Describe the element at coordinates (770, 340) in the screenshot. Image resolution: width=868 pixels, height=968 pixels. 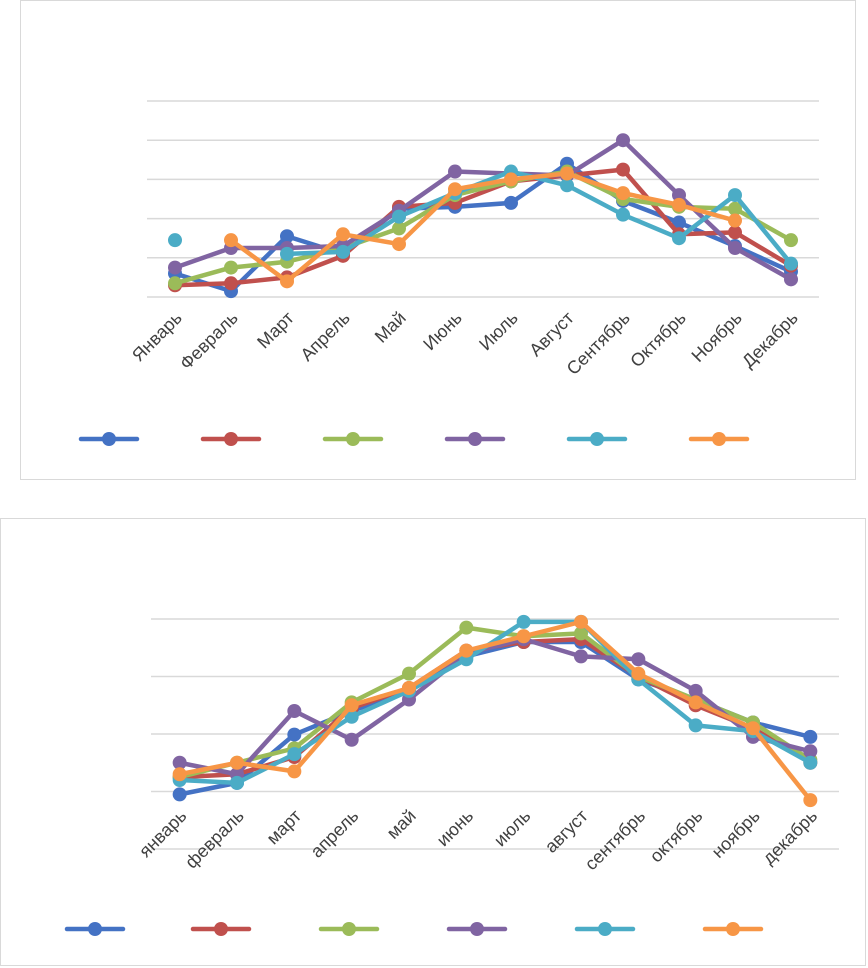
I see `x-tick-label: Декабрь` at that location.